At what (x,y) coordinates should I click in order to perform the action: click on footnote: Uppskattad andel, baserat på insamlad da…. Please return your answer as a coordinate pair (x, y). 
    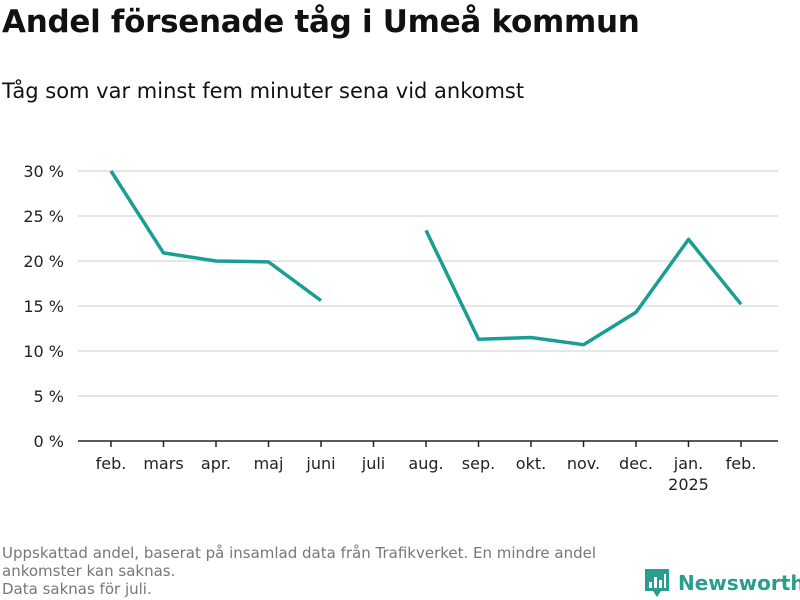
    Looking at the image, I should click on (322, 571).